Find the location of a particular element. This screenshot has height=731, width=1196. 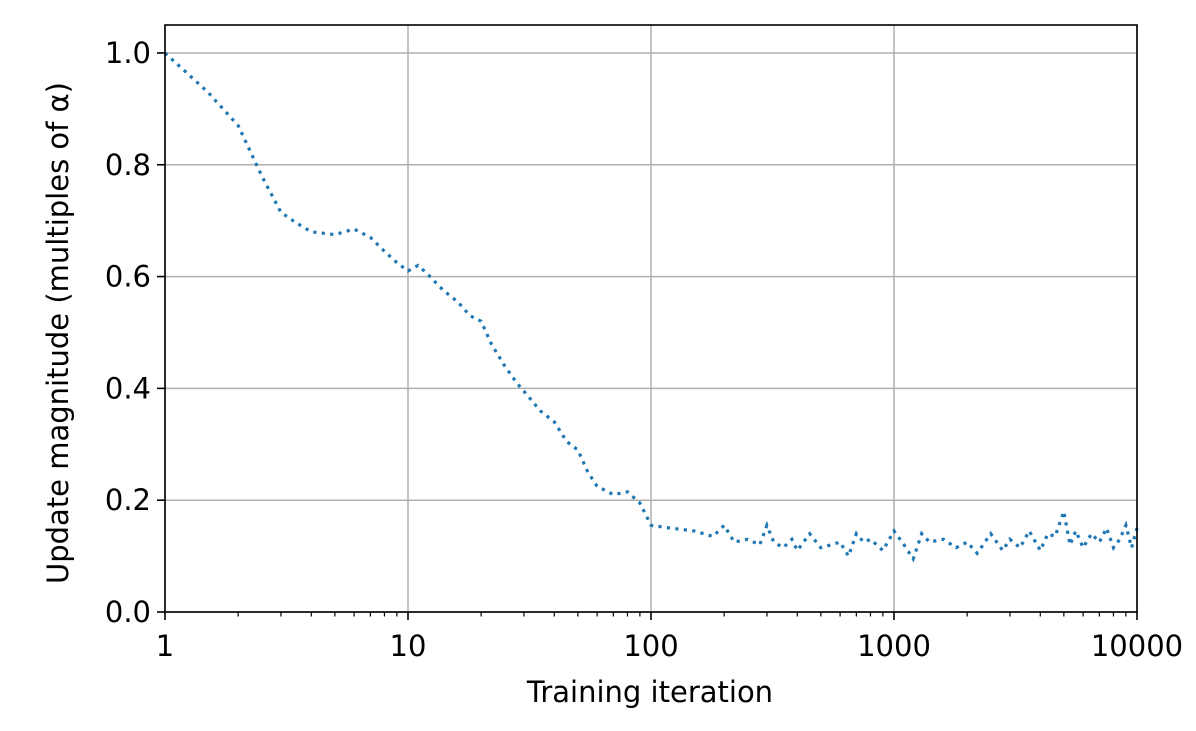

x-tick-label: 1000 is located at coordinates (894, 646).